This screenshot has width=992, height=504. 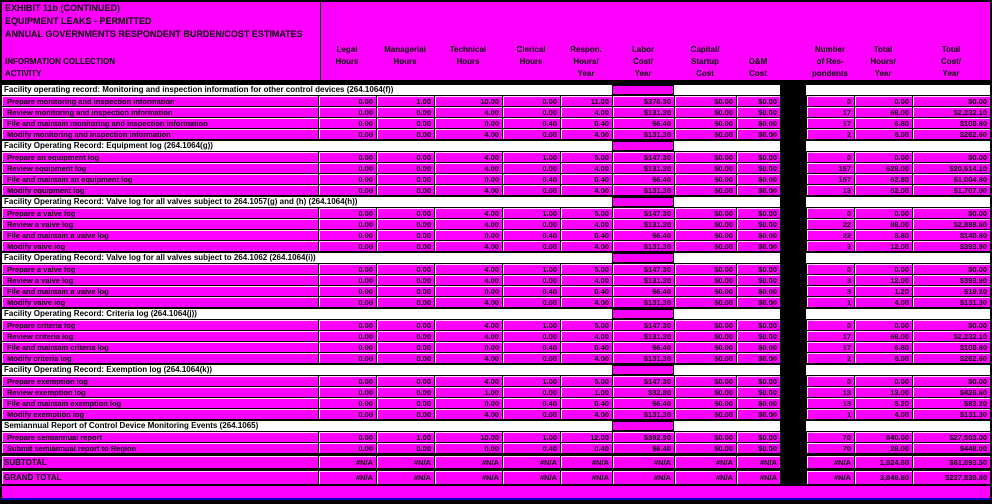 I want to click on column-header-line: Year, so click(x=883, y=73).